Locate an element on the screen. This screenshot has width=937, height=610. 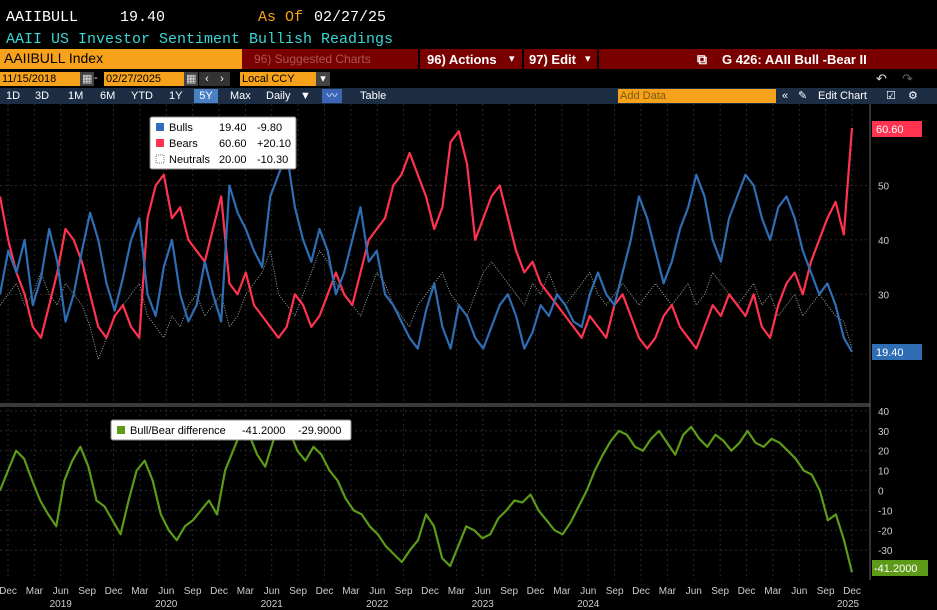
diff-last-value: -41.2000 is located at coordinates (895, 569).